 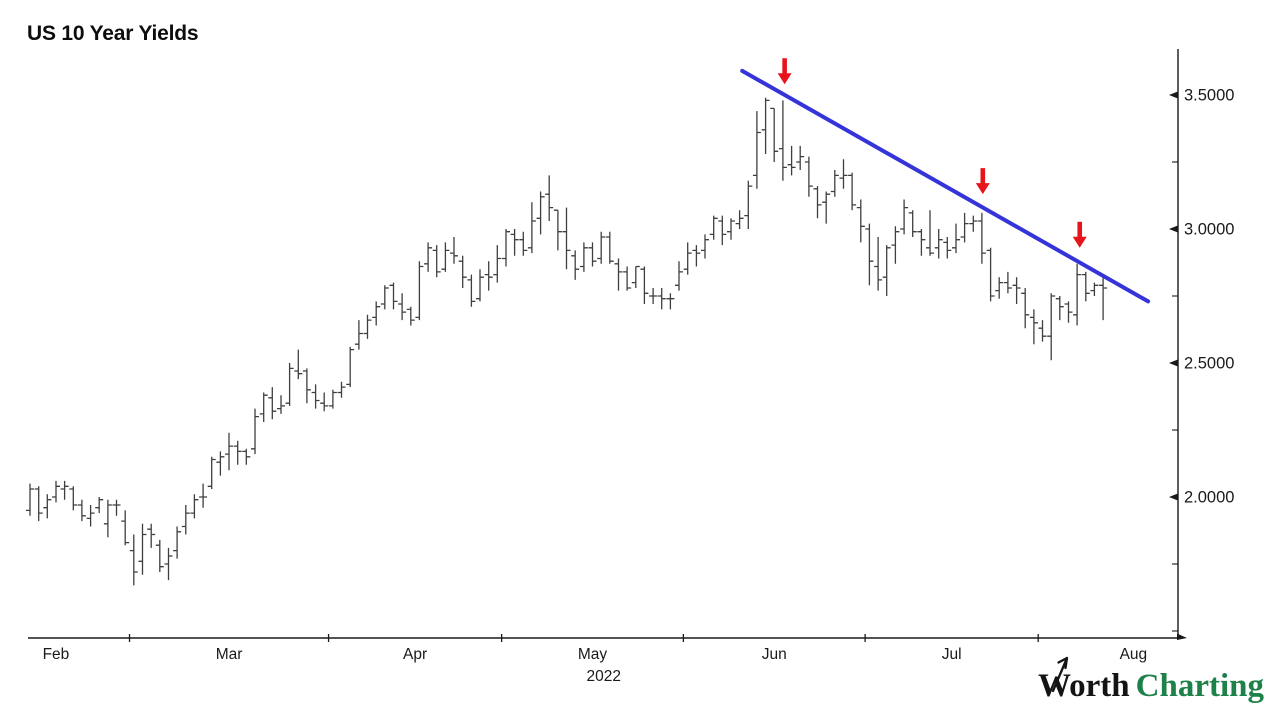 What do you see at coordinates (1209, 364) in the screenshot?
I see `y-tick-label: 2.5000` at bounding box center [1209, 364].